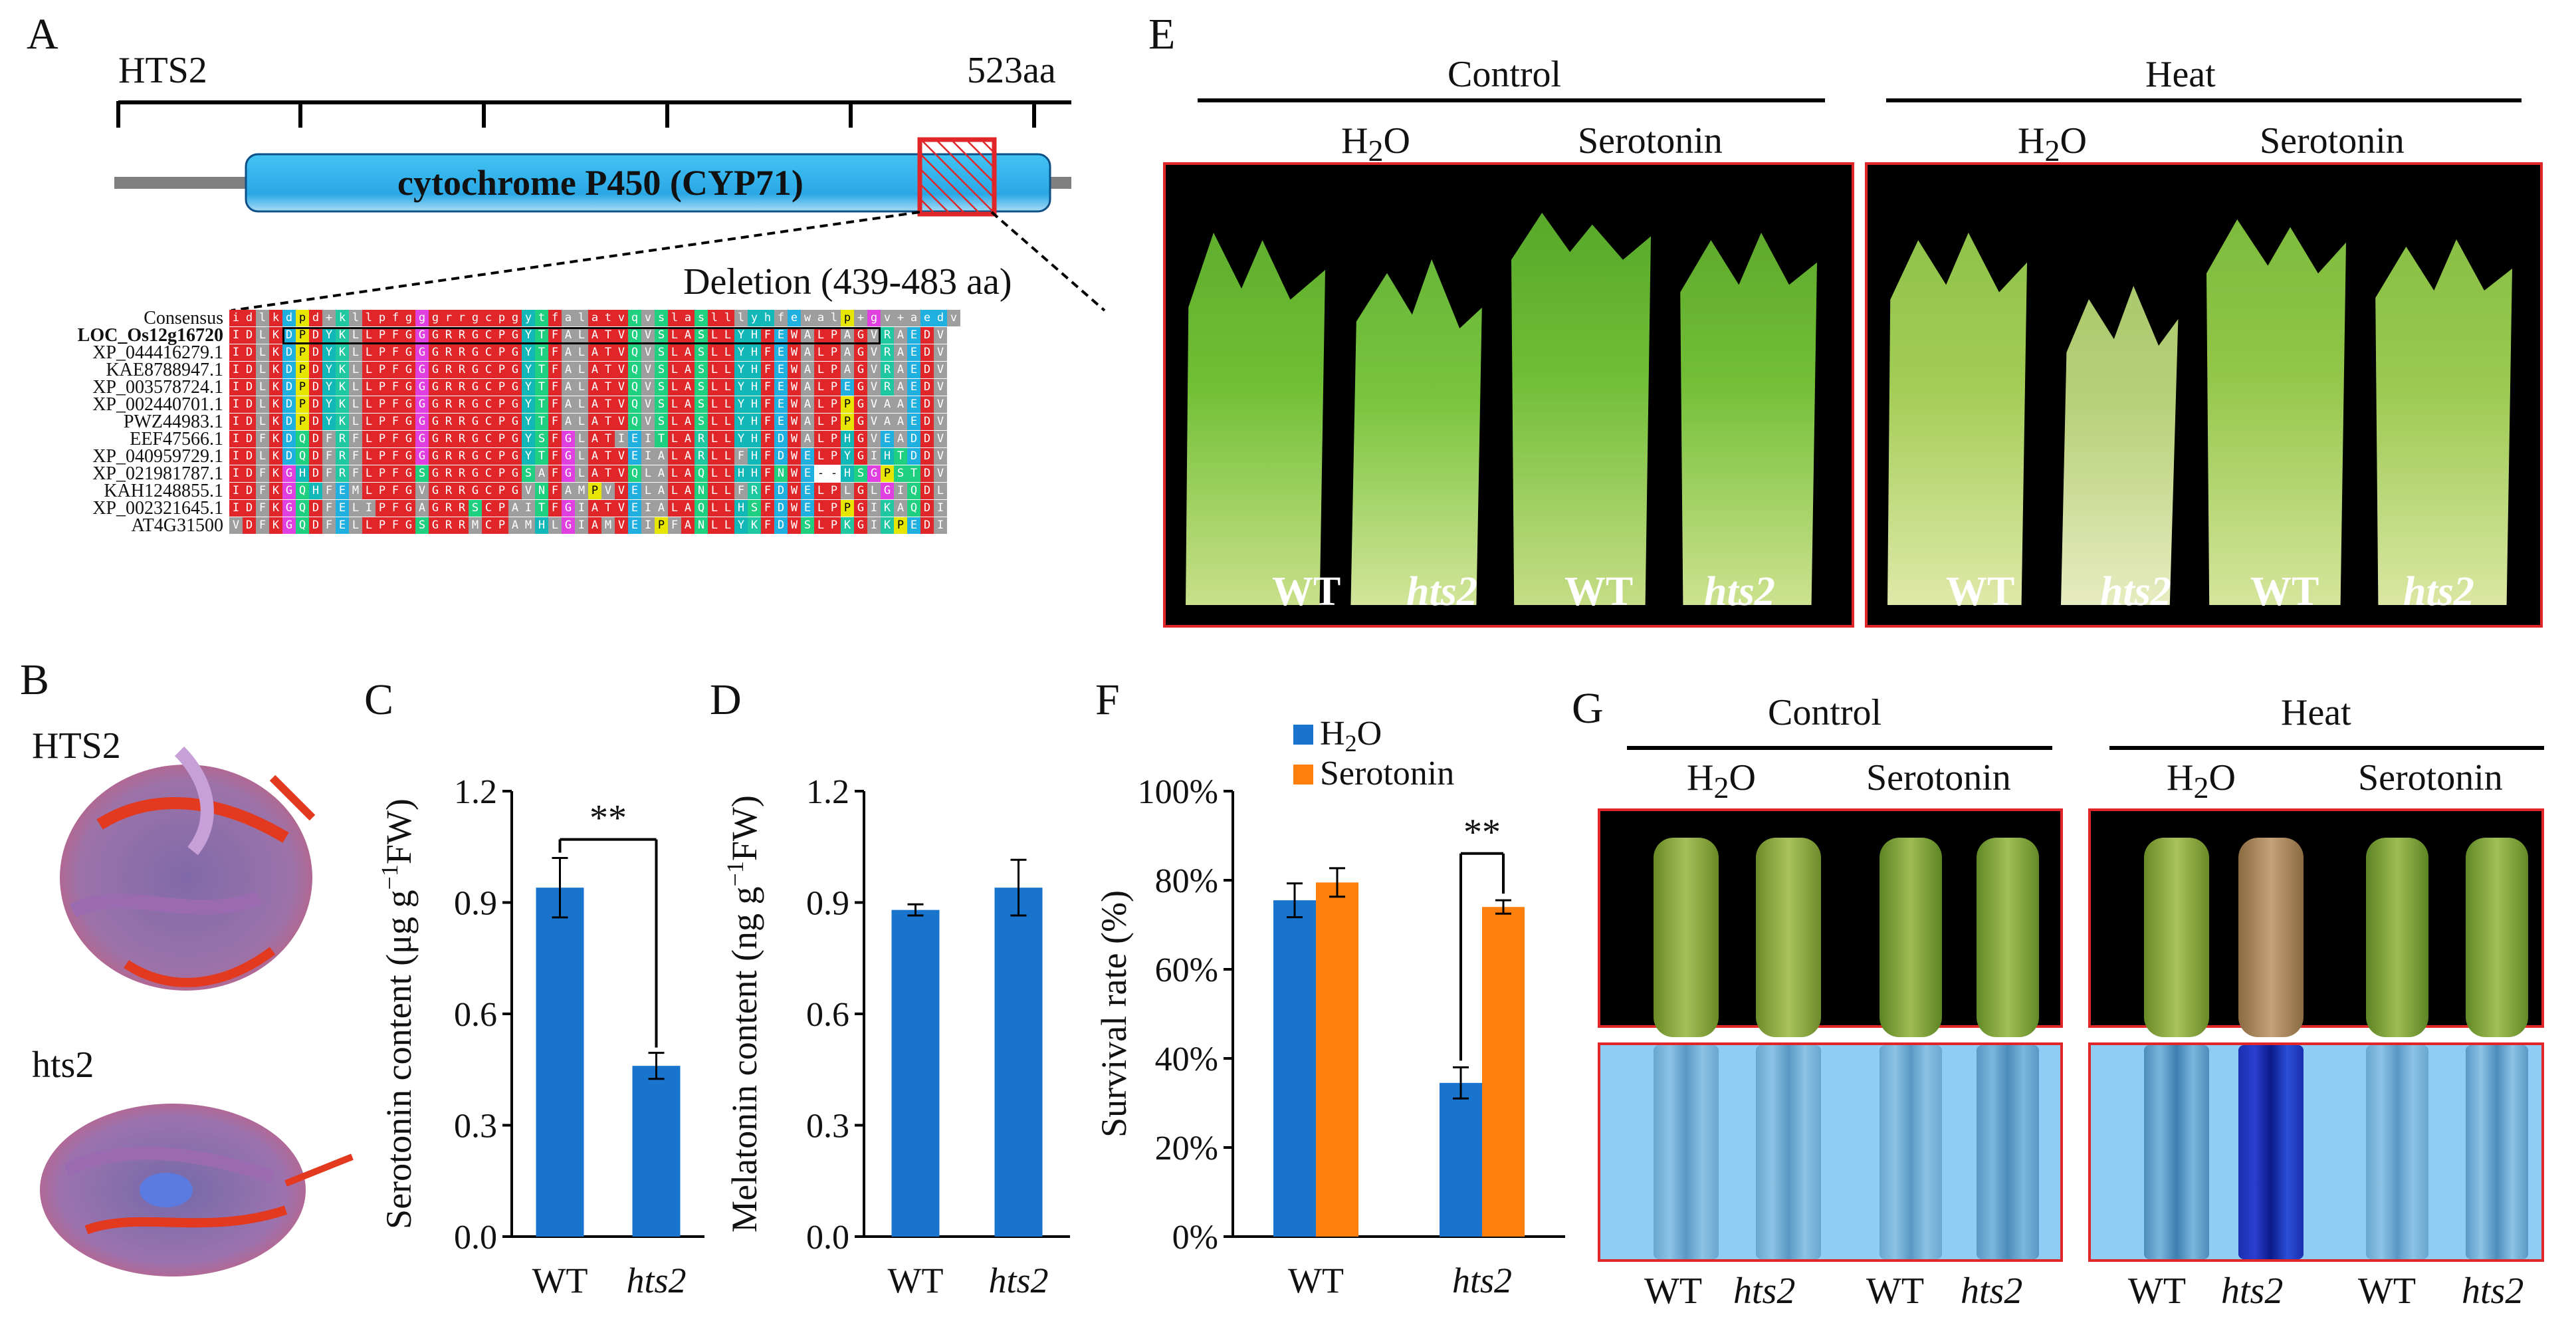  What do you see at coordinates (35, 680) in the screenshot?
I see `panel-label-b: B` at bounding box center [35, 680].